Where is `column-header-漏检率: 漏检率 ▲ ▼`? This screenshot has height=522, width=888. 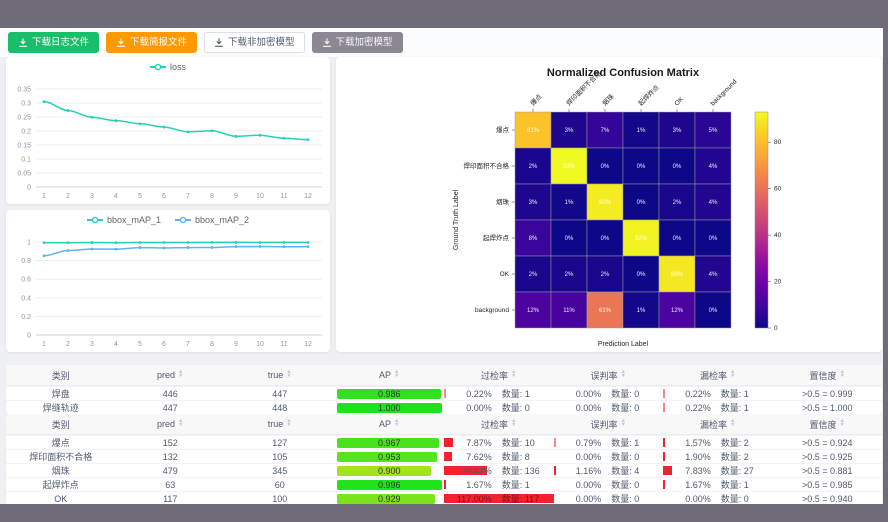
column-header-漏检率: 漏检率 ▲ ▼ is located at coordinates (718, 375).